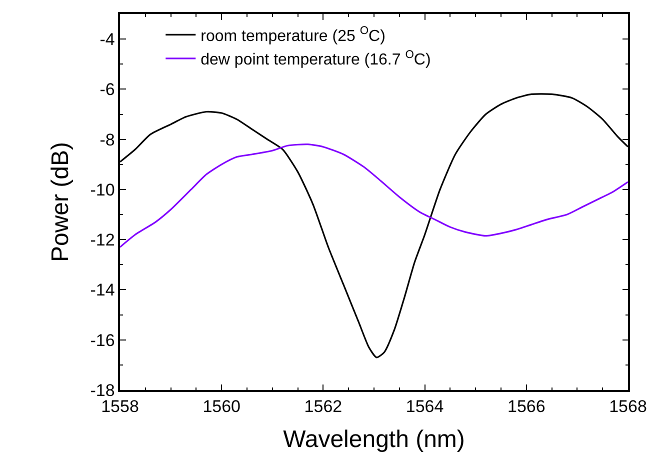 This screenshot has height=476, width=659. What do you see at coordinates (102, 240) in the screenshot?
I see `y-tick-label: -12` at bounding box center [102, 240].